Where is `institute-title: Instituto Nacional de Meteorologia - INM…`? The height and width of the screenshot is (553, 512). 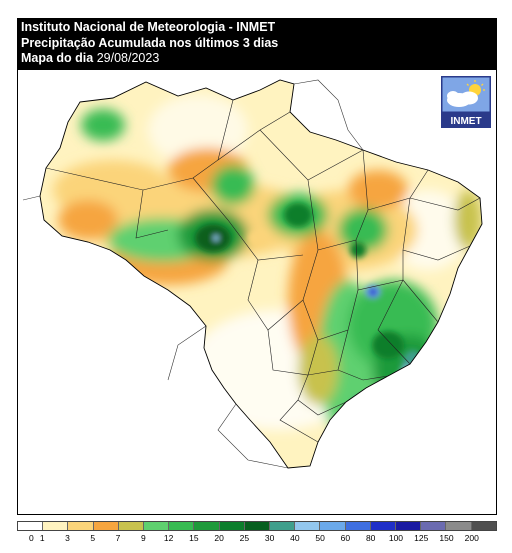 institute-title: Instituto Nacional de Meteorologia - INM… is located at coordinates (148, 27).